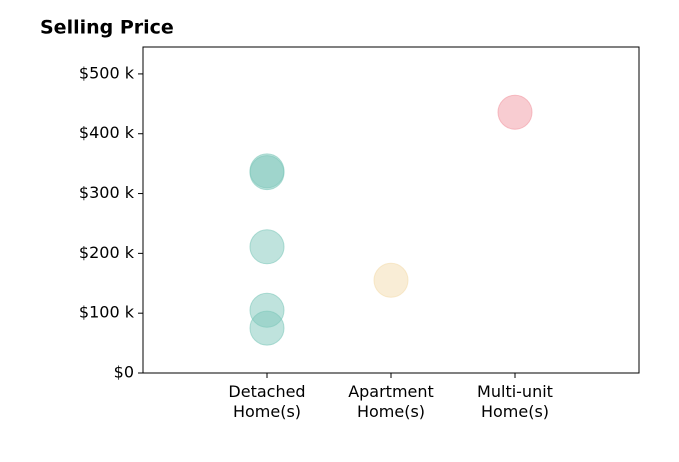 This screenshot has height=462, width=679. What do you see at coordinates (107, 28) in the screenshot?
I see `chart-title: Selling Price` at bounding box center [107, 28].